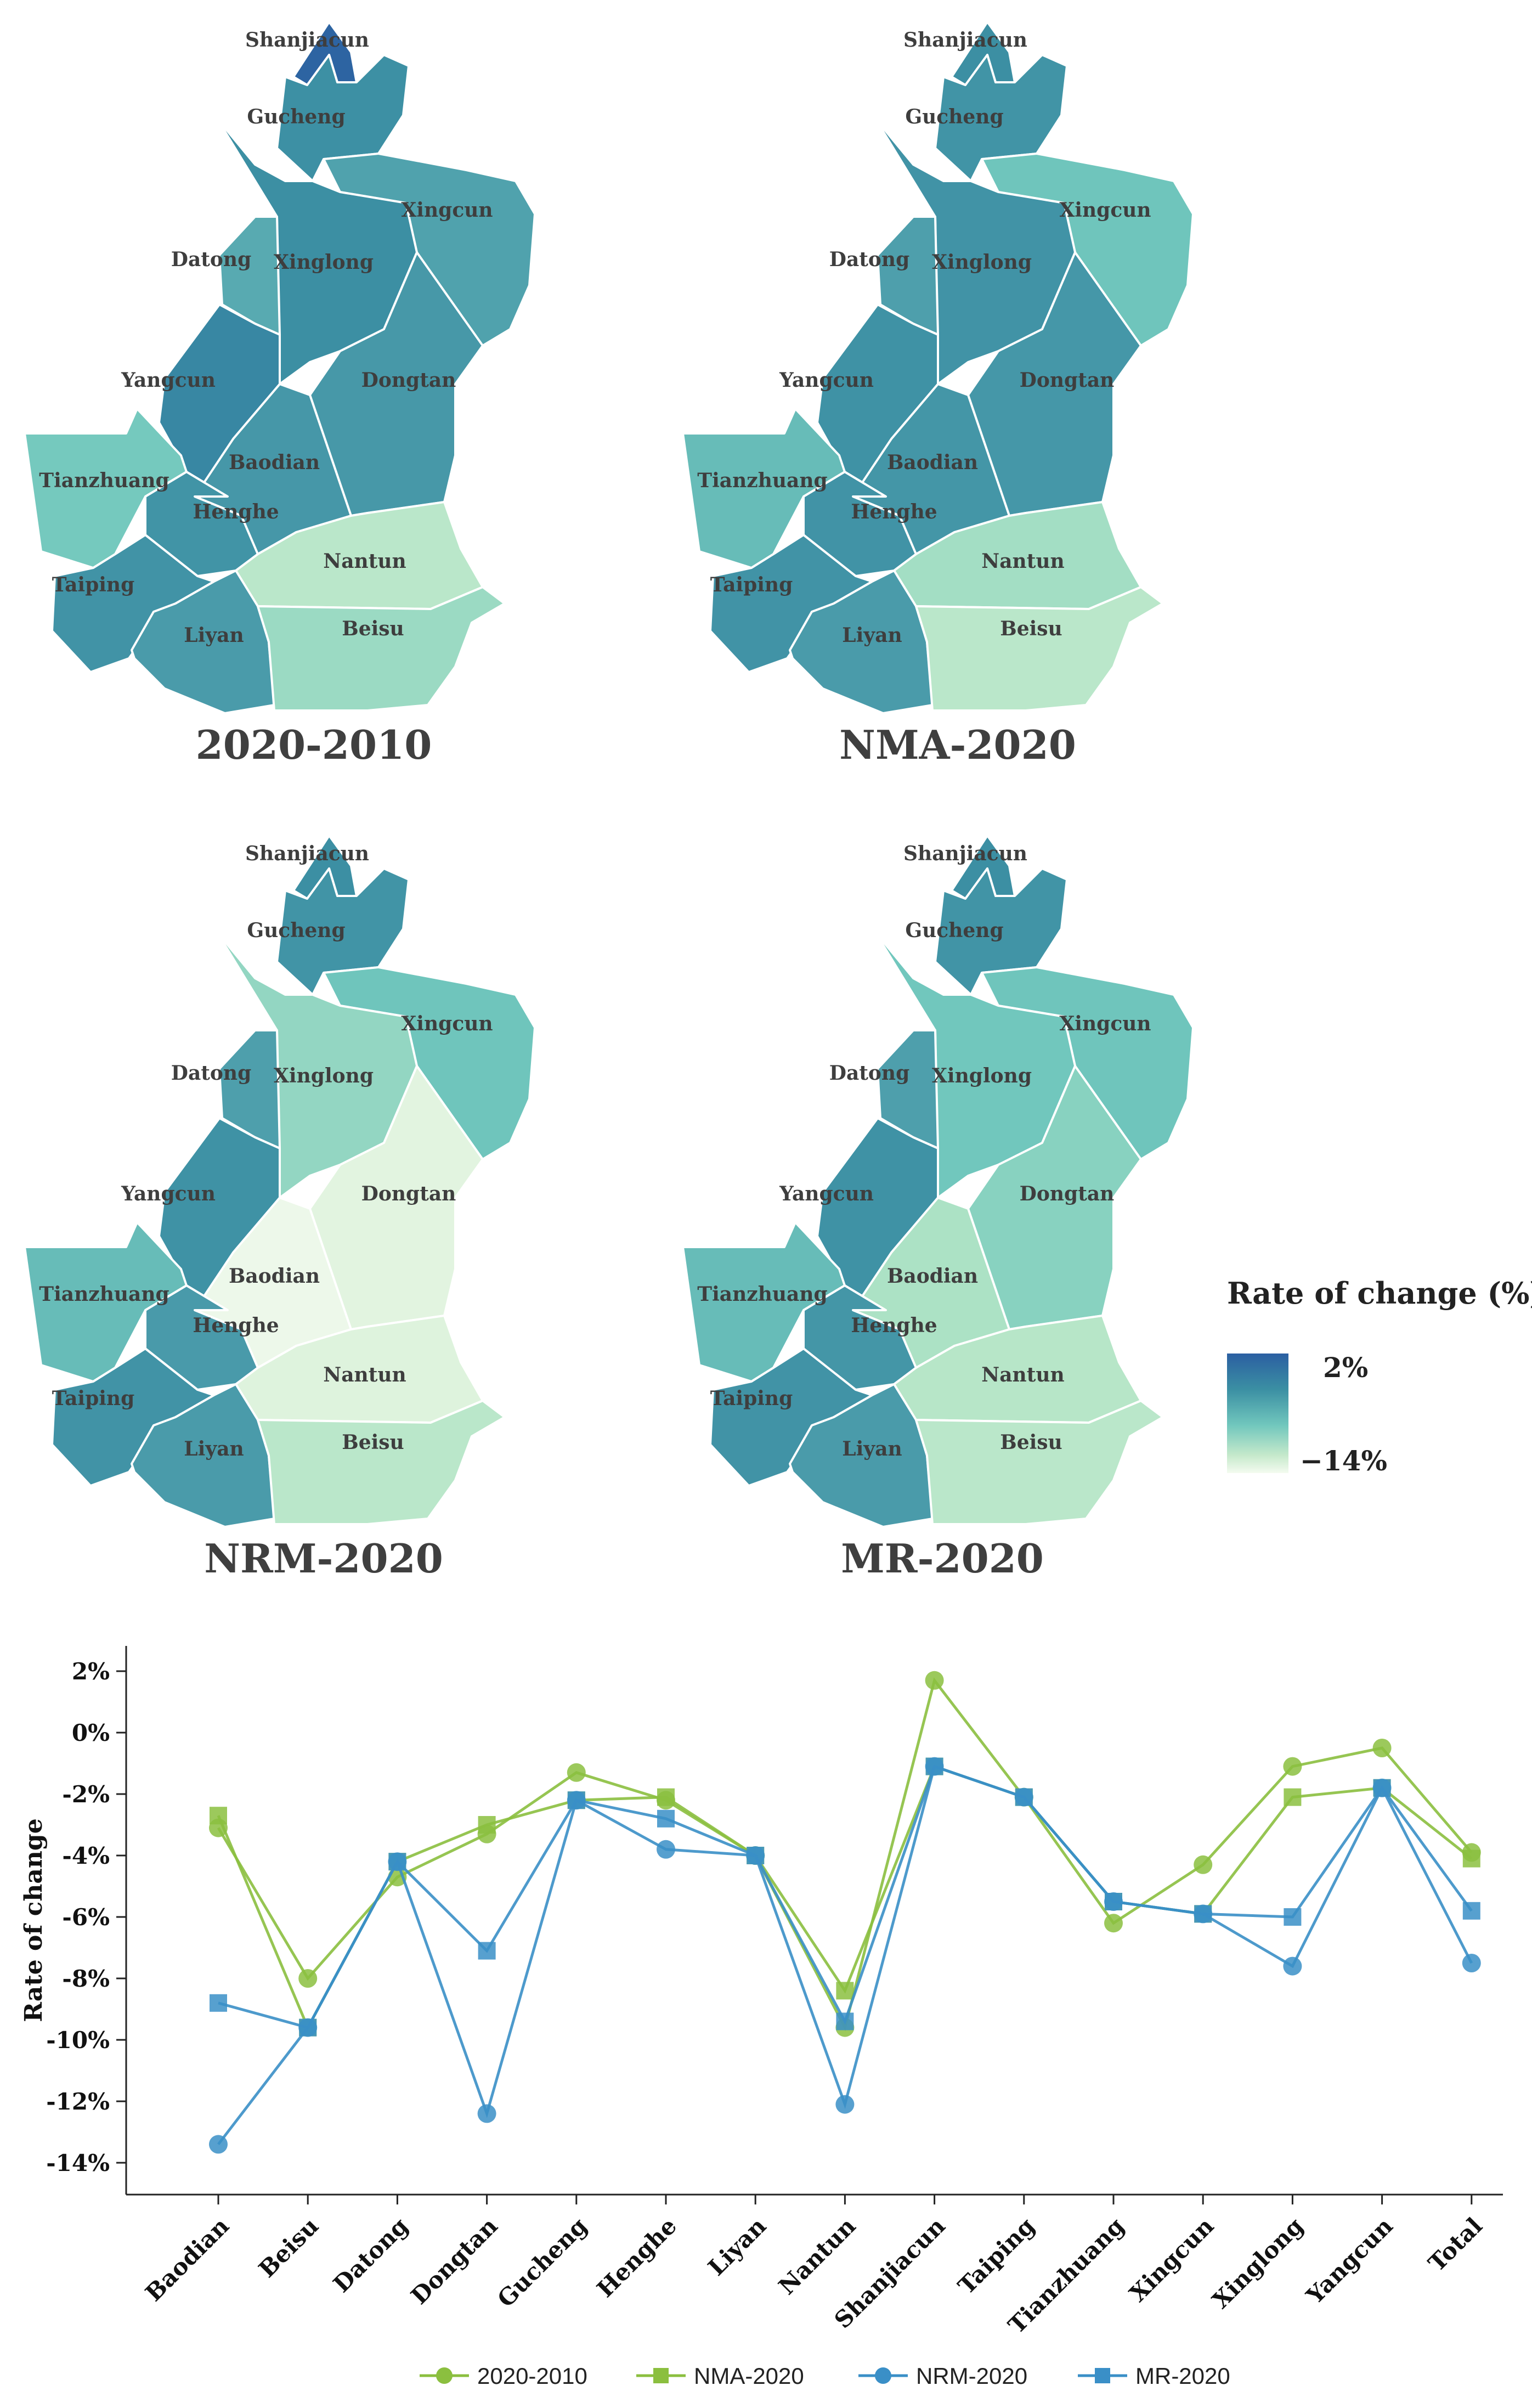 This screenshot has height=2408, width=1532. I want to click on legend-item-MR-2020: MR-2020, so click(1154, 2376).